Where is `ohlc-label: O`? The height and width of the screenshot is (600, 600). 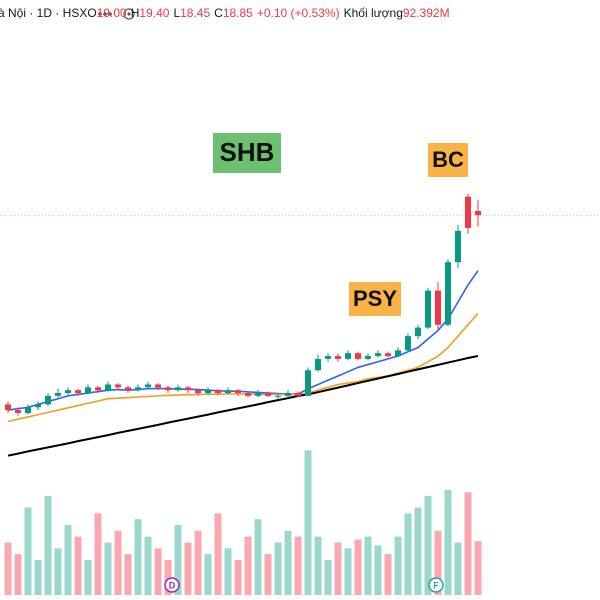
ohlc-label: O is located at coordinates (91, 13).